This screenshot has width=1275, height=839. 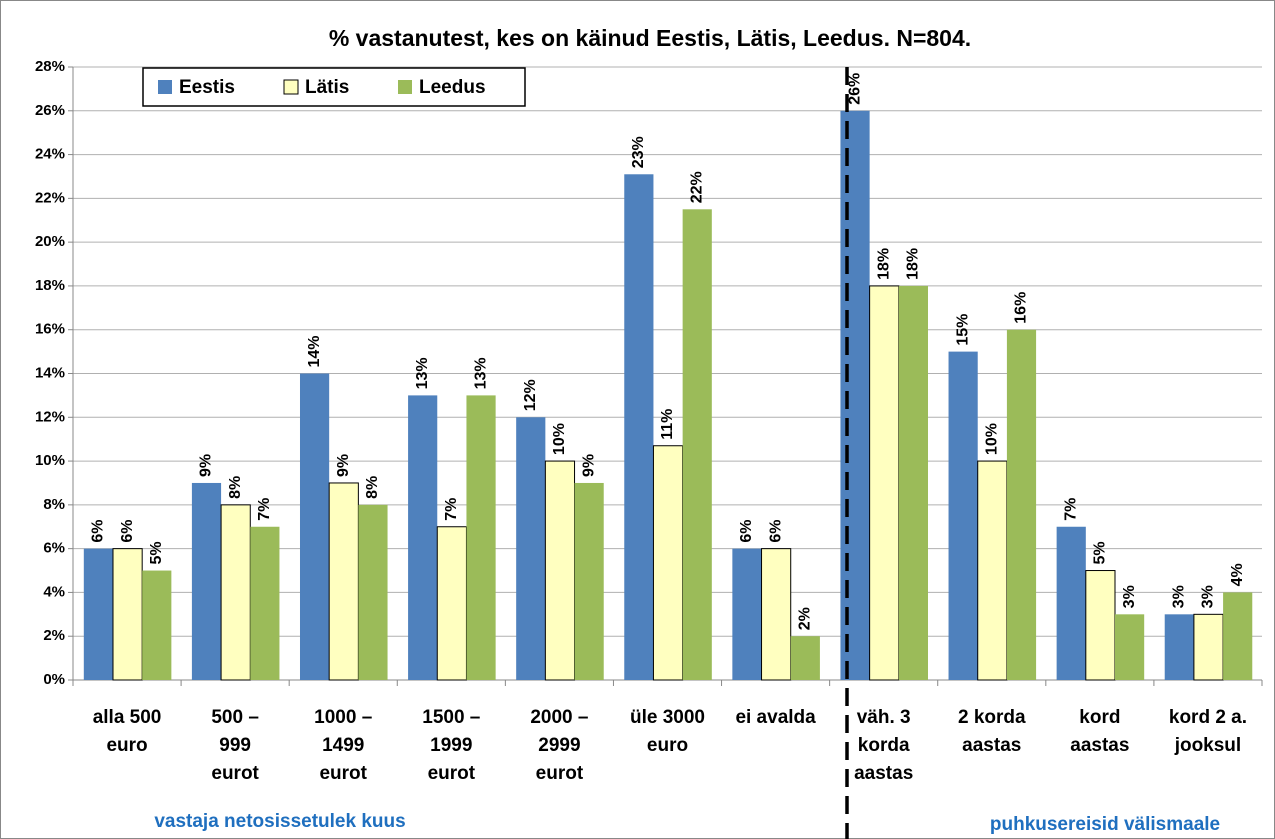 I want to click on x-tick-label: 2 korda, so click(x=992, y=717).